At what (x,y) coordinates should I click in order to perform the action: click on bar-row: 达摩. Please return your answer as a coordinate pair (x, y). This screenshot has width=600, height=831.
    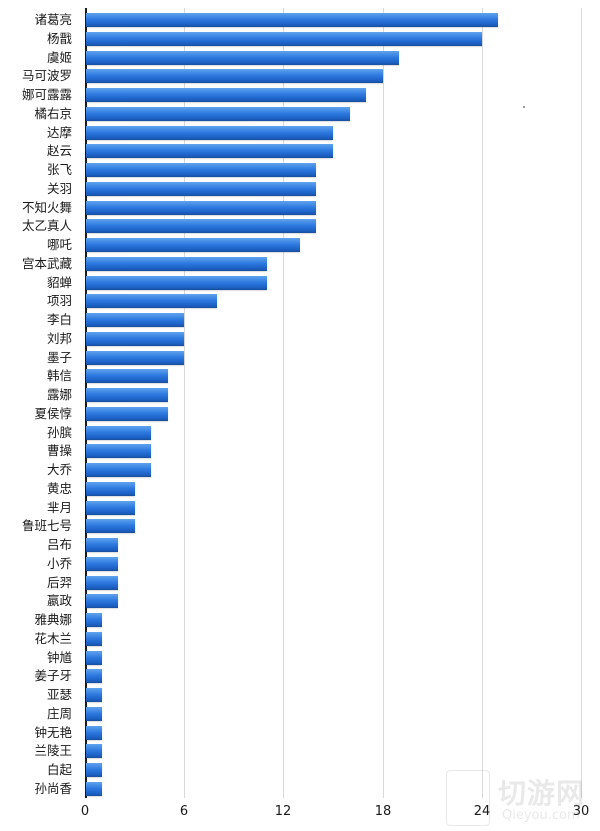
    Looking at the image, I should click on (300, 133).